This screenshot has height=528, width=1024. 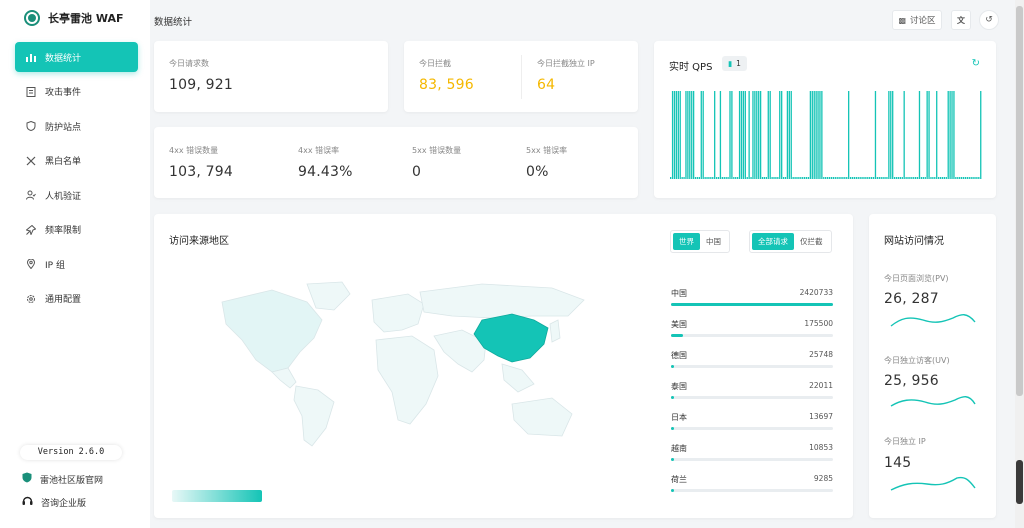 I want to click on stat-label: 今日独立访客(UV), so click(x=917, y=360).